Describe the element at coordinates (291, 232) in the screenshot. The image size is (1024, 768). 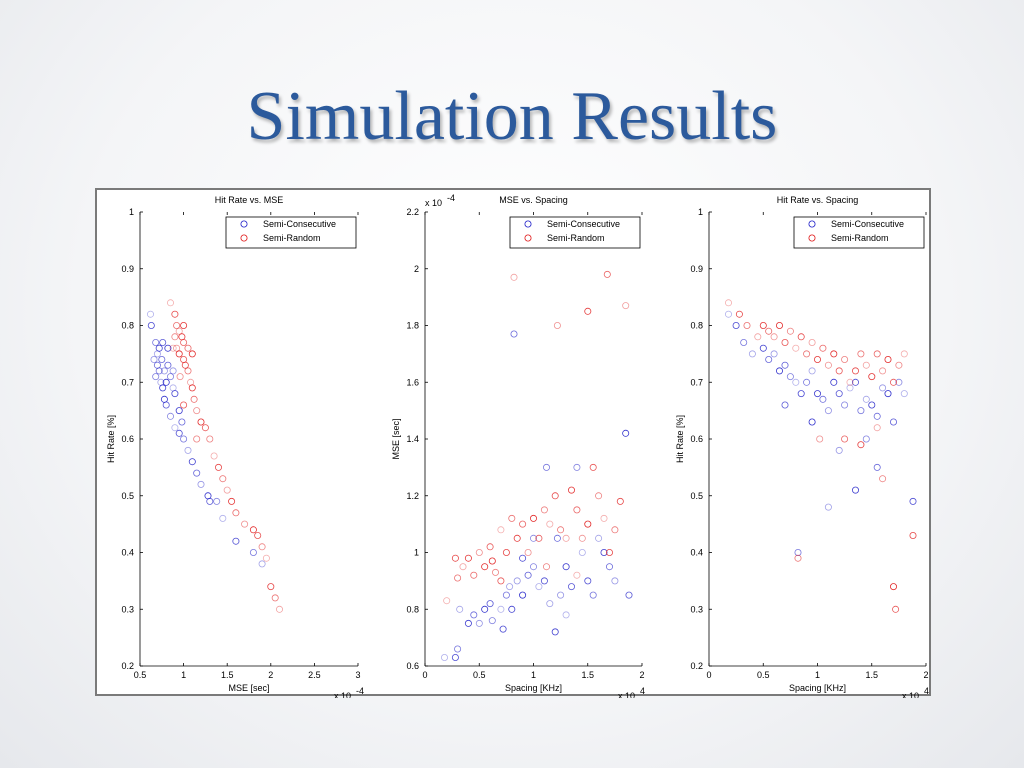
I see `legend-box` at that location.